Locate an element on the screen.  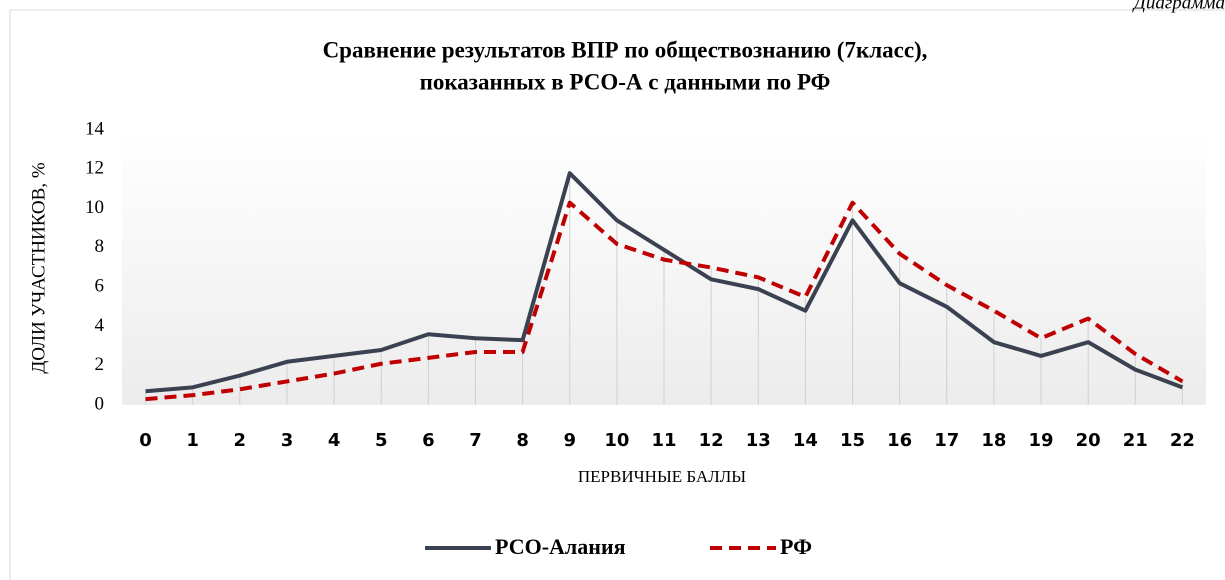
x-tick-label: 10 is located at coordinates (616, 440).